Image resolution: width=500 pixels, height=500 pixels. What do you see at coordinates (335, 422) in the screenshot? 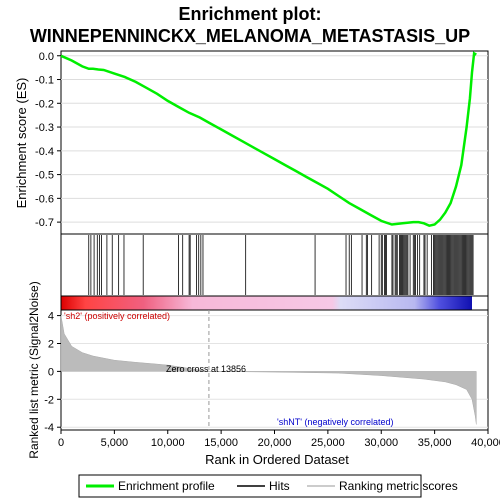
I see `negative-correlation-label: 'shNT' (negatively correlated)` at bounding box center [335, 422].